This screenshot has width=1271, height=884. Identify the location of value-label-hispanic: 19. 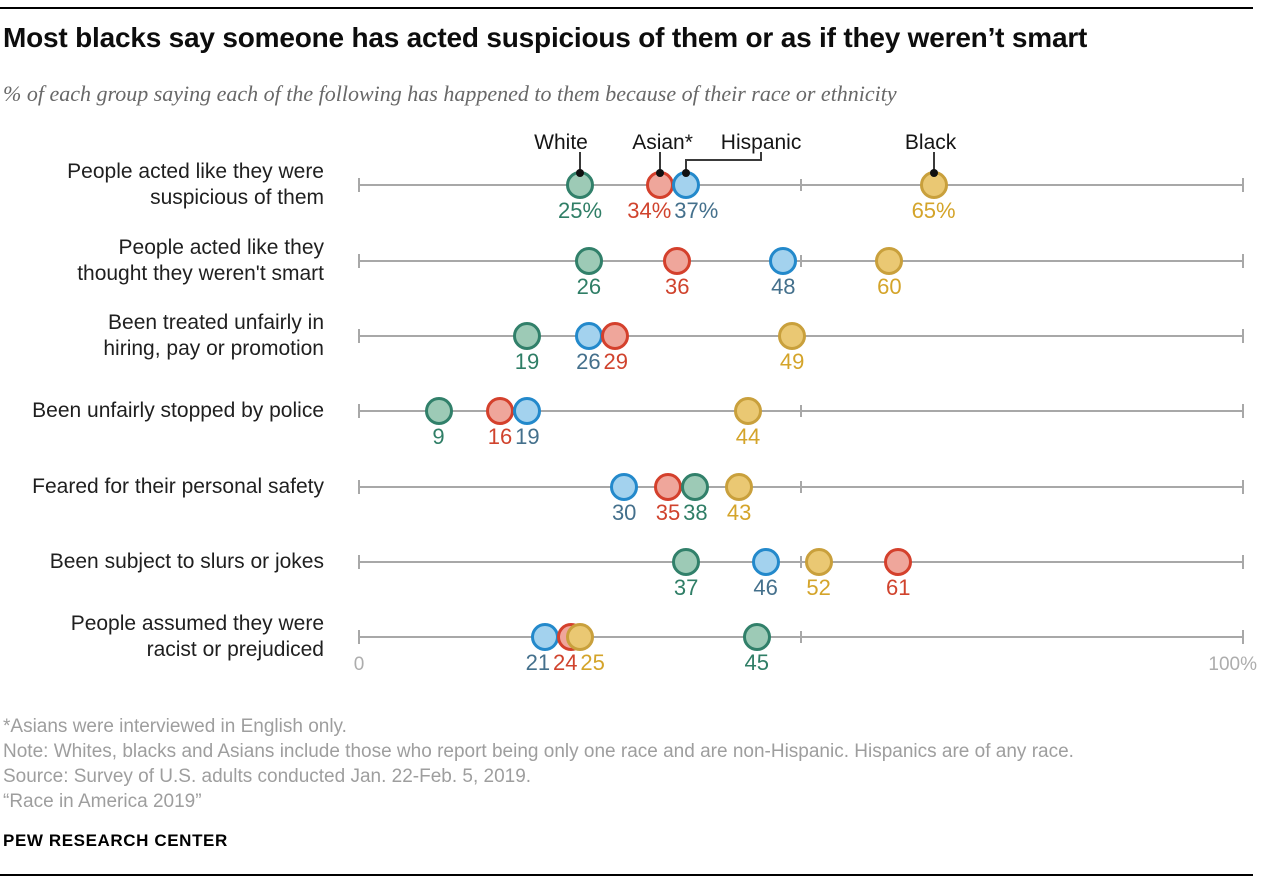
(527, 436).